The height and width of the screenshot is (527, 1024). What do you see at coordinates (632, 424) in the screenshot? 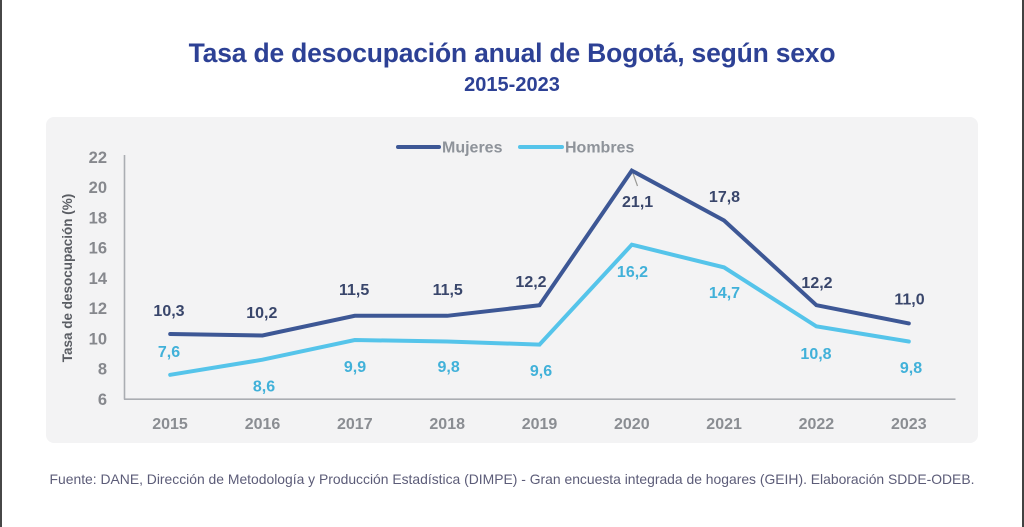
I see `svg-text: 2020` at bounding box center [632, 424].